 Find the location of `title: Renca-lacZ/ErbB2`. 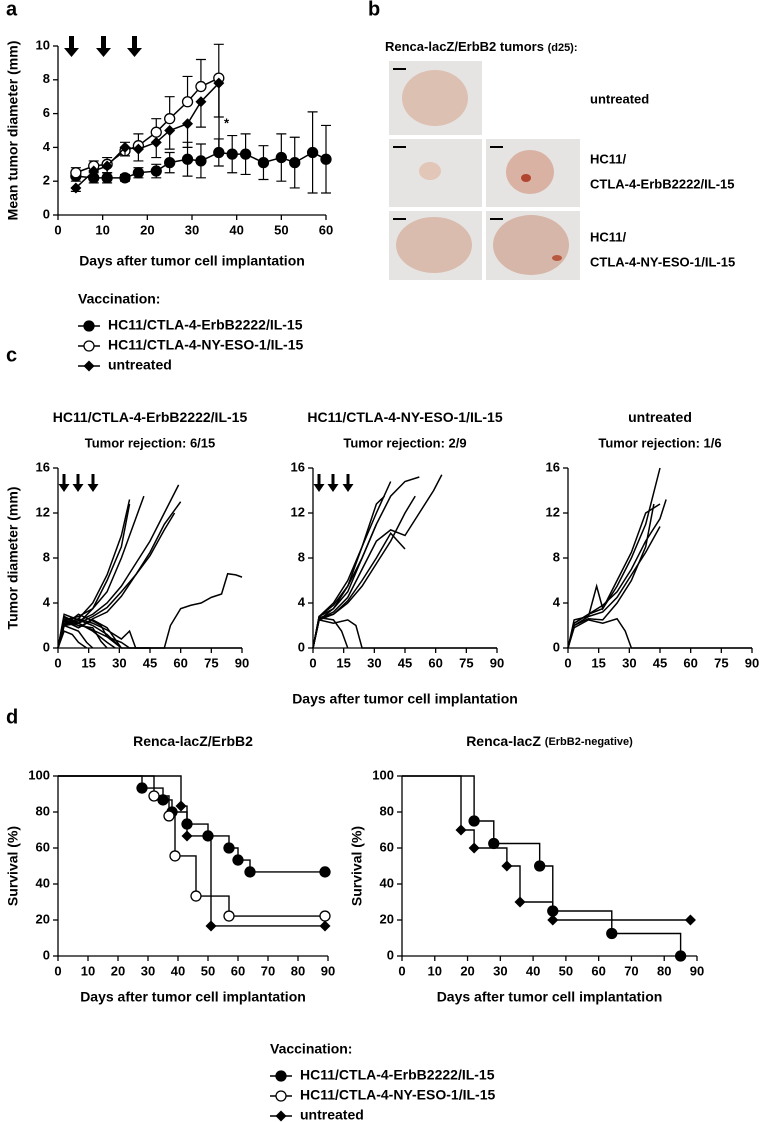

title: Renca-lacZ/ErbB2 is located at coordinates (193, 741).